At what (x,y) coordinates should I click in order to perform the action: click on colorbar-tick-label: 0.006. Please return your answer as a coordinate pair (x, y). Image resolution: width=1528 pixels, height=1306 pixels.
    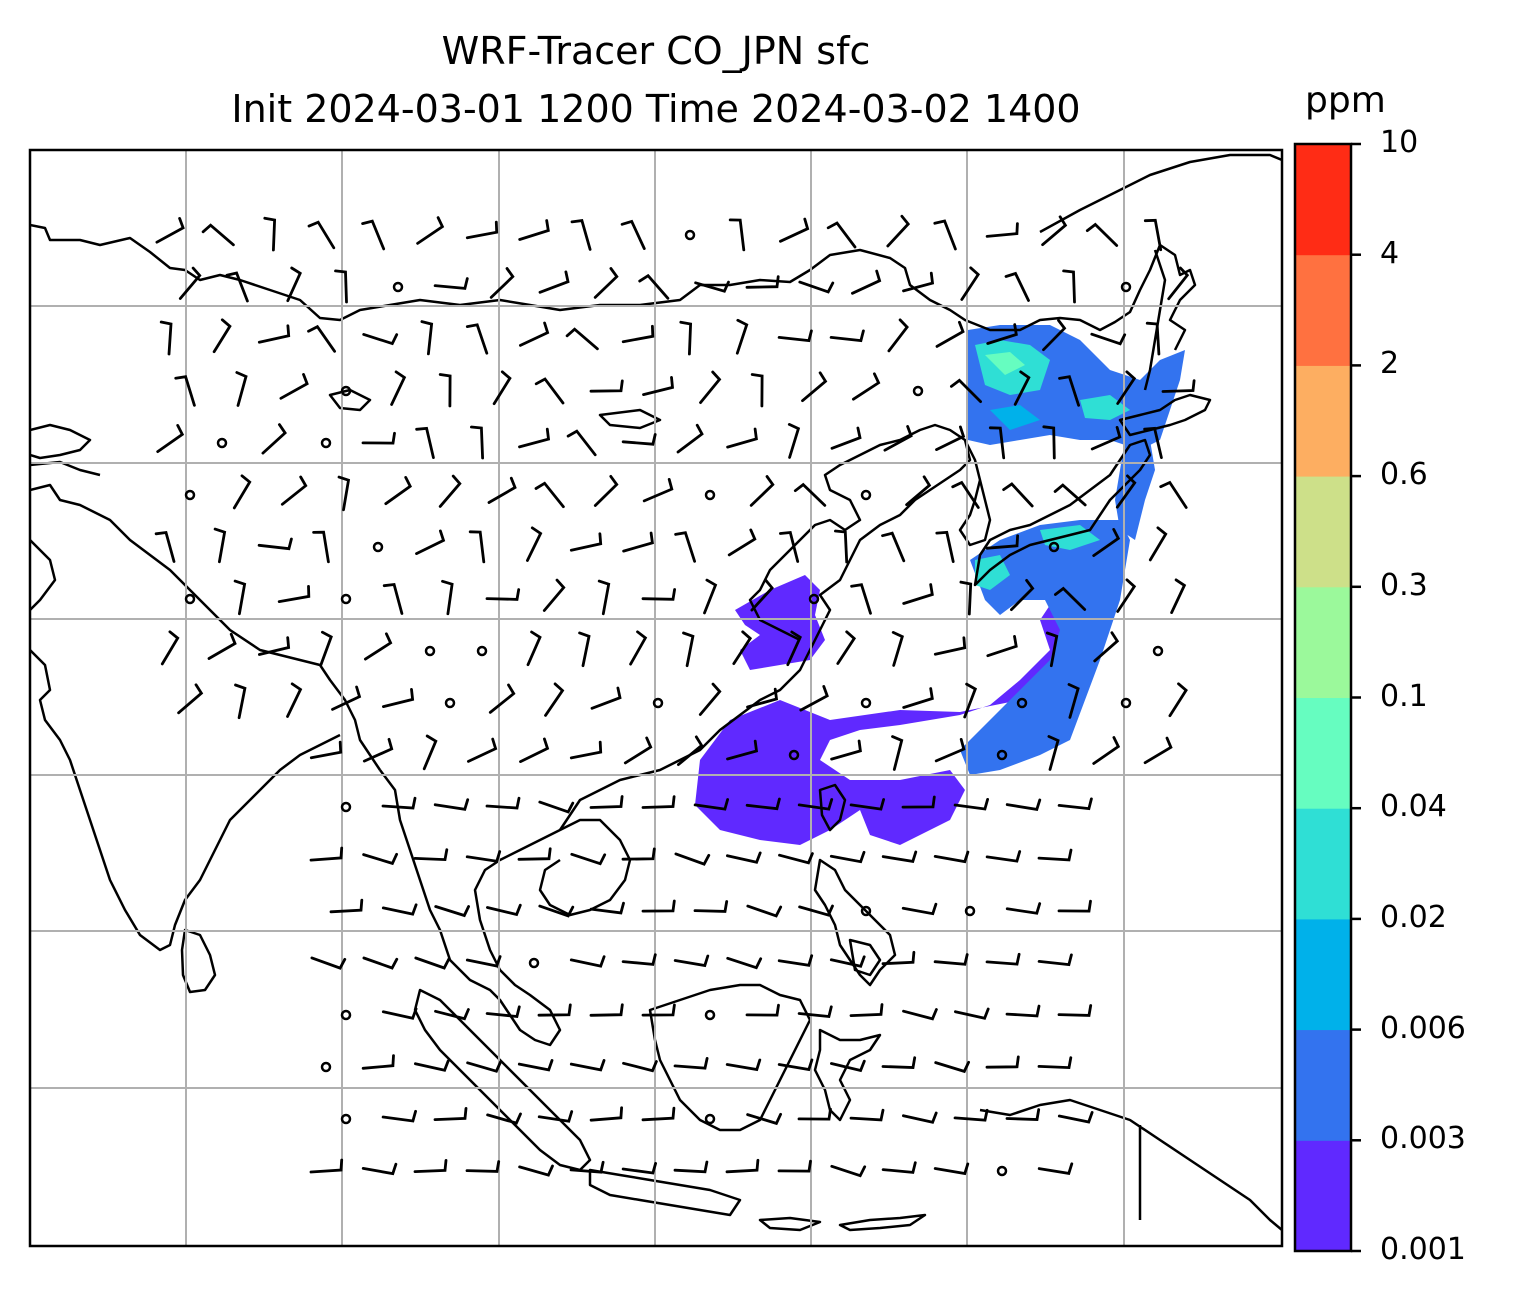
    Looking at the image, I should click on (1423, 1028).